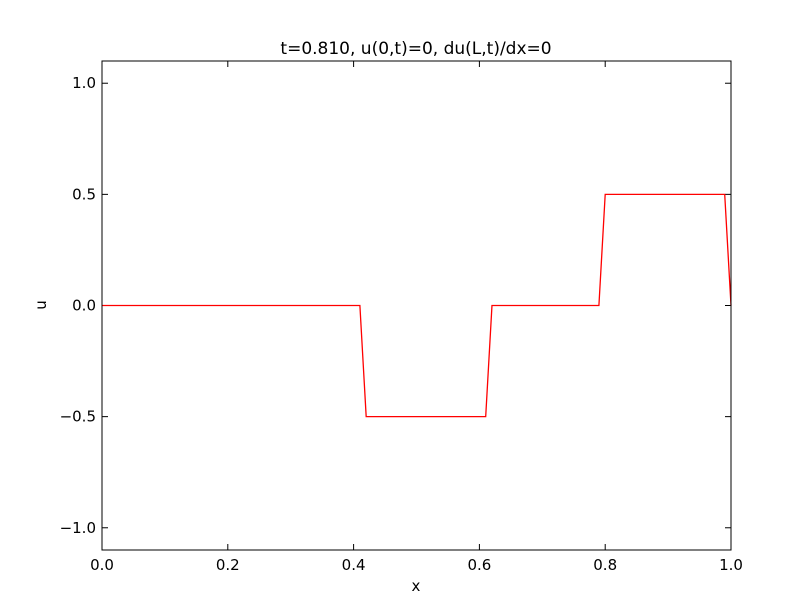 This screenshot has width=812, height=612. I want to click on y-tick-label: −0.5, so click(78, 417).